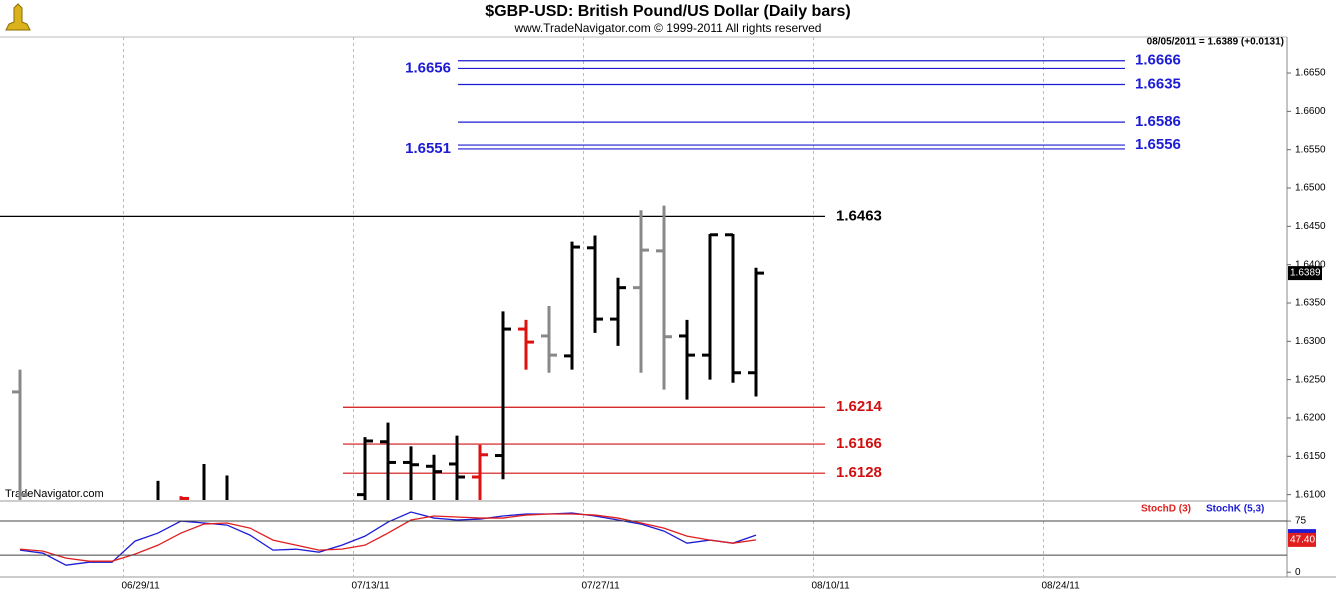 This screenshot has width=1336, height=594. I want to click on x-tick-label: 08/10/11, so click(831, 586).